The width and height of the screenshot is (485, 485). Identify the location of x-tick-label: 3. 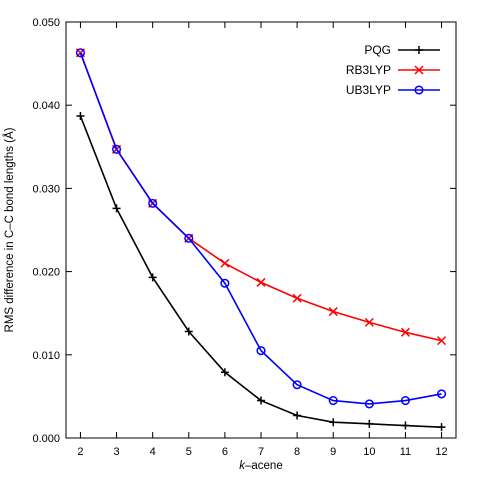
(116, 452).